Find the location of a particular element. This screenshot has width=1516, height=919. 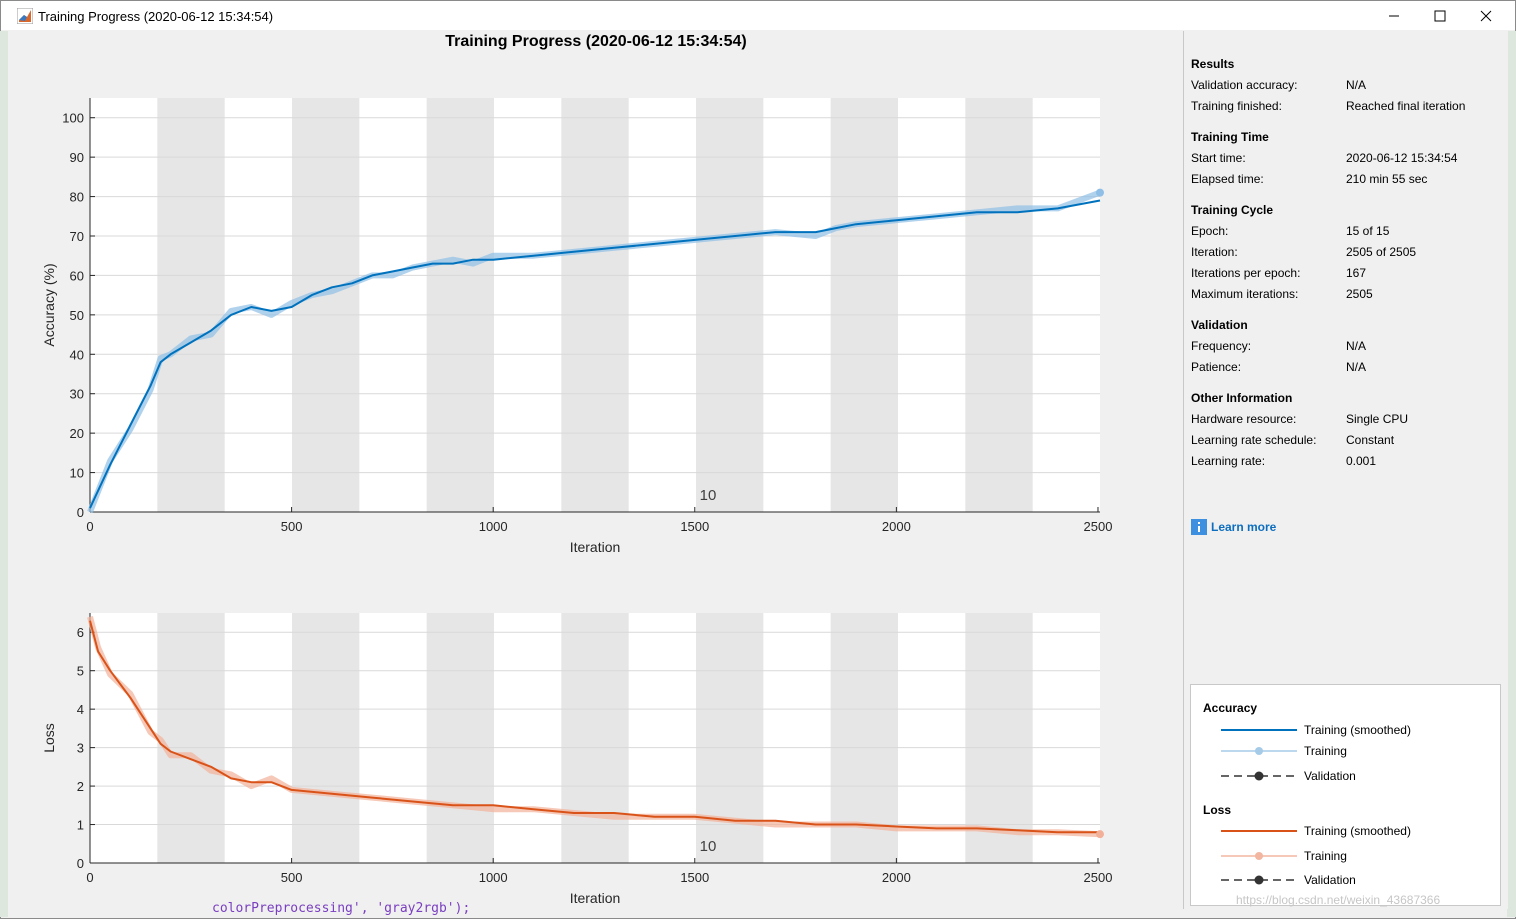

maximum-iterations-label: Maximum iterations: is located at coordinates (1245, 294).